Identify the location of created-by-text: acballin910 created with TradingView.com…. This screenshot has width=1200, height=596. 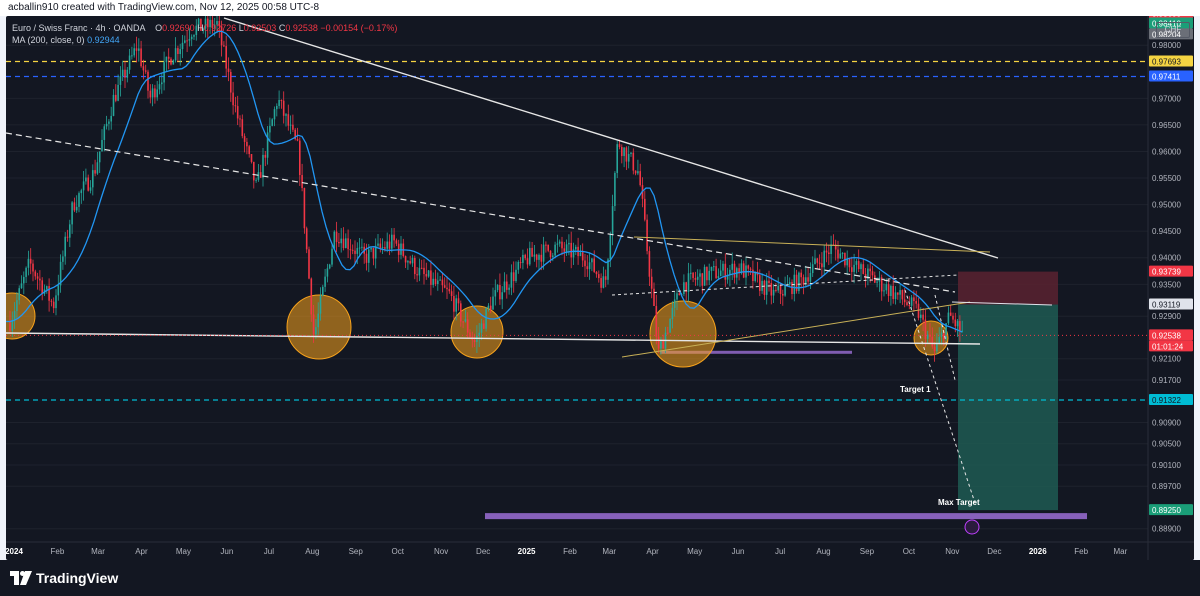
(164, 7).